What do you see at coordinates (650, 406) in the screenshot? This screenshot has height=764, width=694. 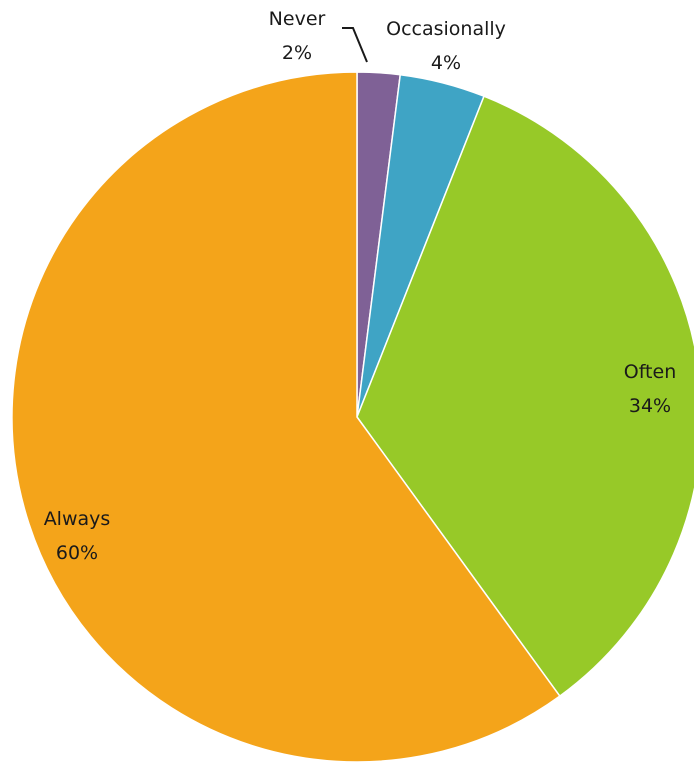 I see `slice-percent-often: 34%` at bounding box center [650, 406].